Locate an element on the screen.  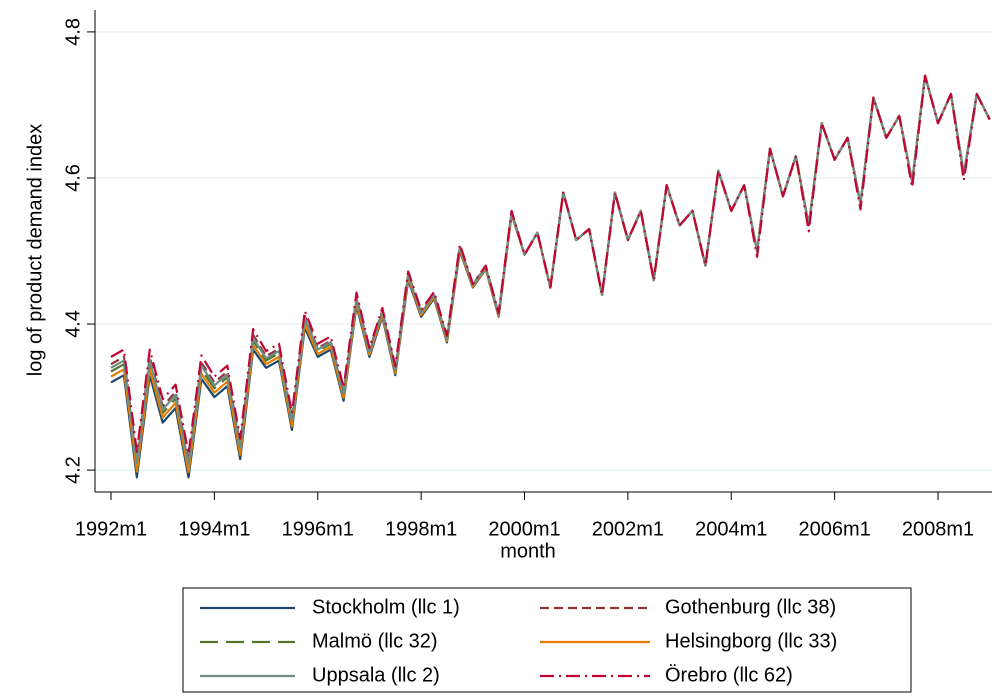
legend-label: Malmö (llc 32) is located at coordinates (375, 641).